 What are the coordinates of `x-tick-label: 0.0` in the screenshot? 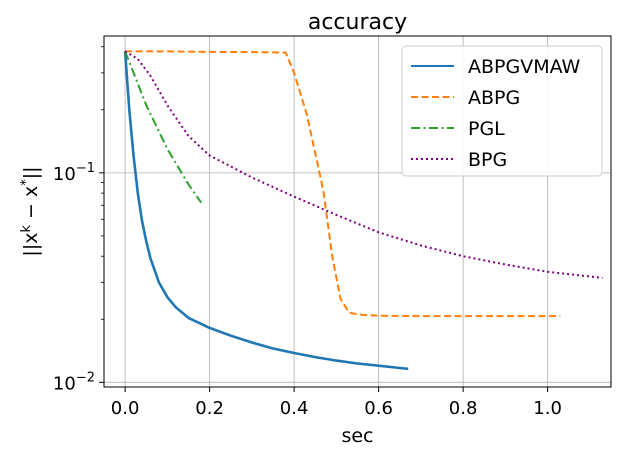 It's located at (125, 408).